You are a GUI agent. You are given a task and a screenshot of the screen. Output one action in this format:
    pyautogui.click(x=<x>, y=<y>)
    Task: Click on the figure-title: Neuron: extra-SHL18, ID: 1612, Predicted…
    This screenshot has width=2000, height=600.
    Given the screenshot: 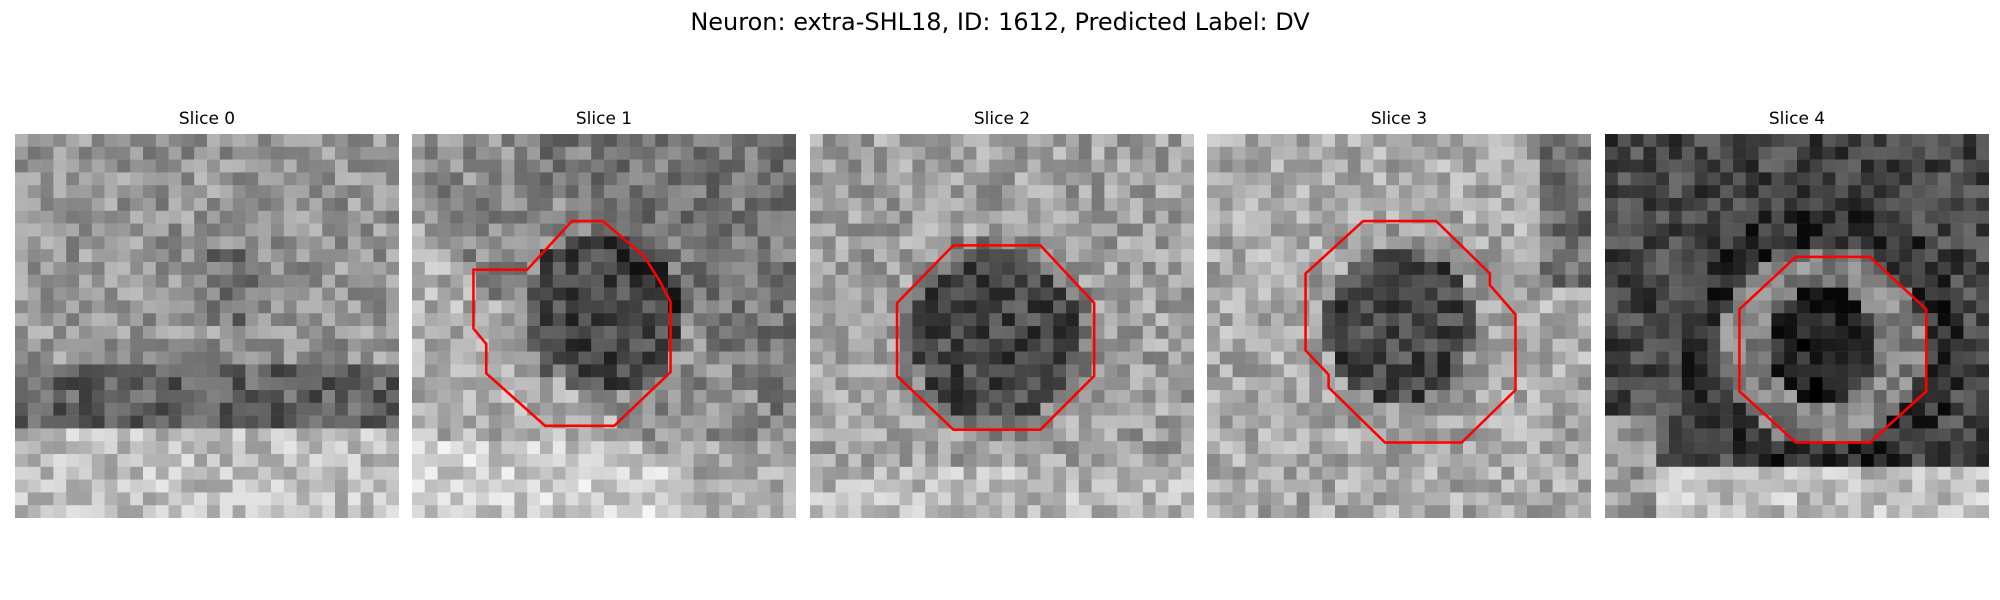 What is the action you would take?
    pyautogui.click(x=1000, y=22)
    